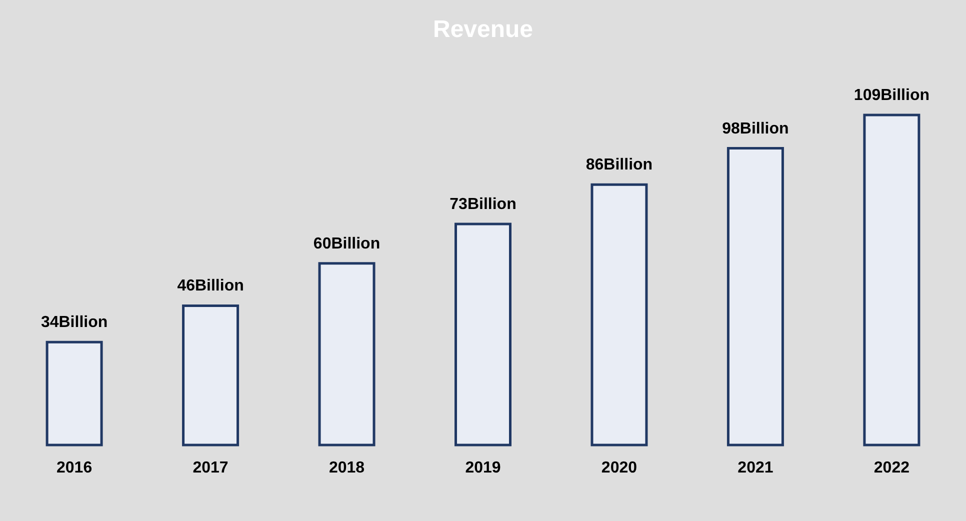  Describe the element at coordinates (346, 468) in the screenshot. I see `x-tick-label: 2018` at that location.